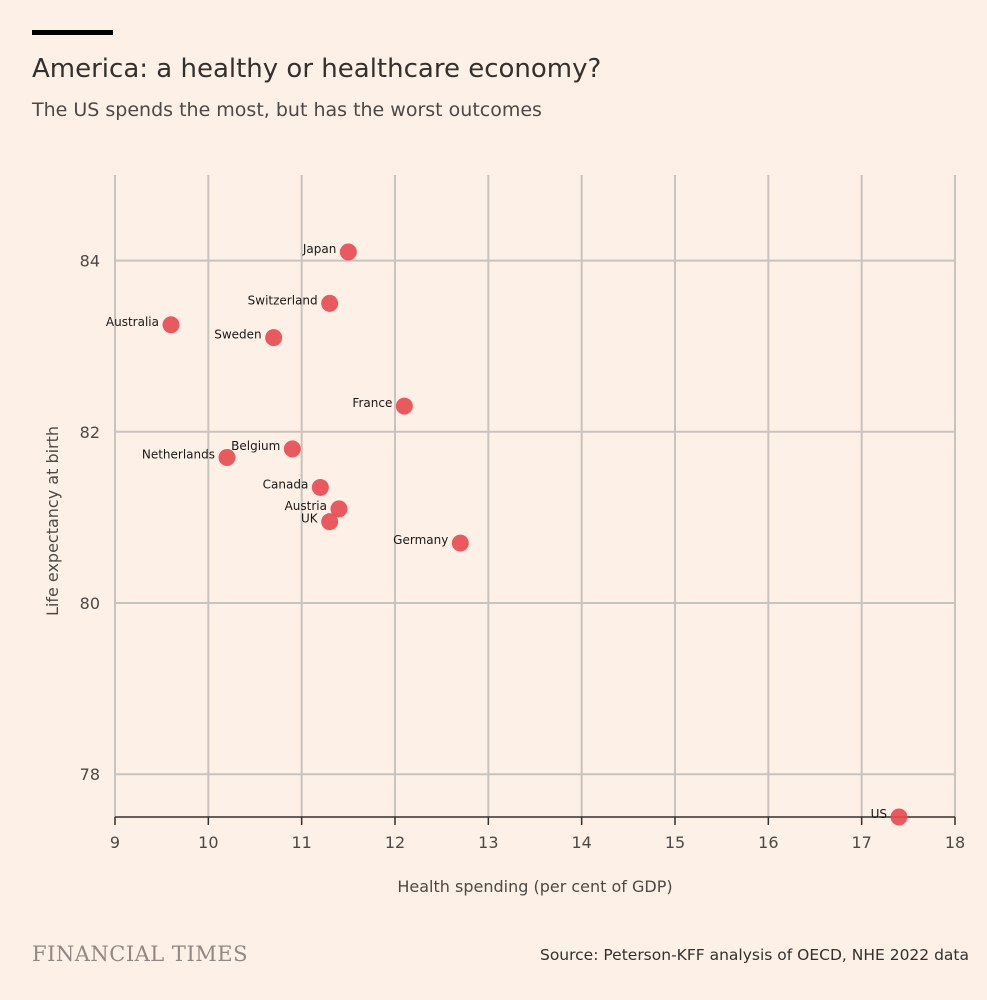 This screenshot has height=1000, width=987. I want to click on point-label: Japan, so click(319, 249).